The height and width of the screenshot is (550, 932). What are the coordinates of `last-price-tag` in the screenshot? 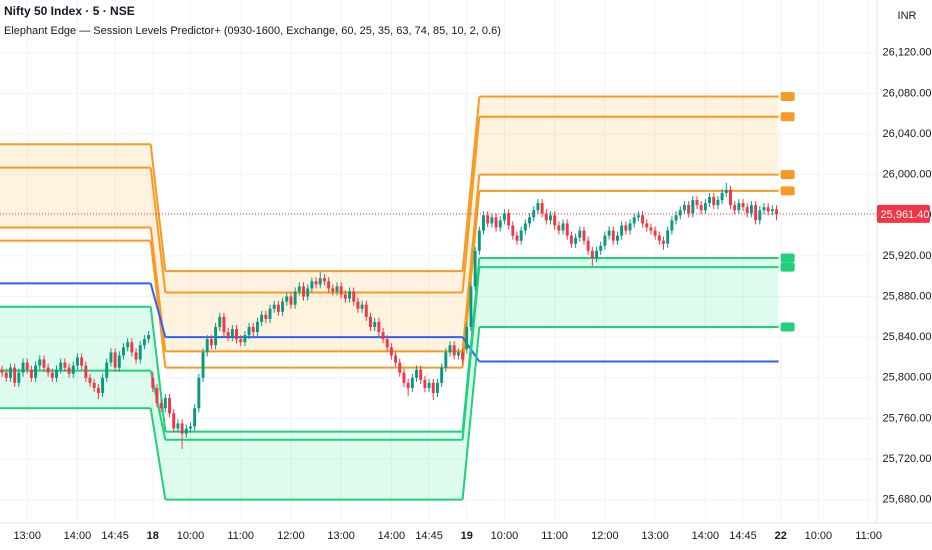 It's located at (903, 213).